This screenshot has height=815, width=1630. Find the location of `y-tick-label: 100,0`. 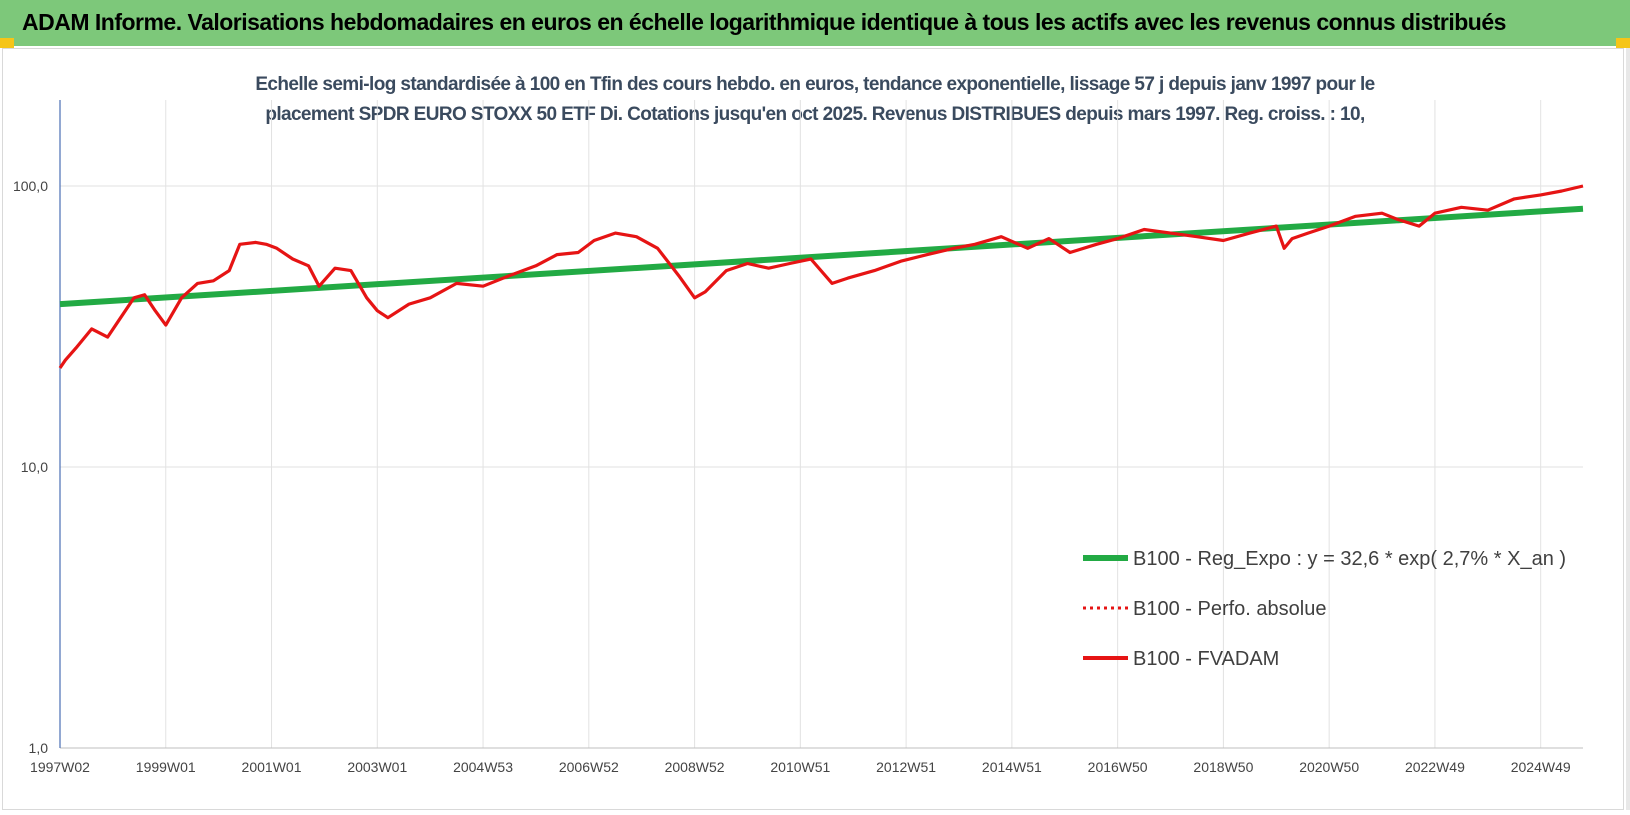

y-tick-label: 100,0 is located at coordinates (30, 186).